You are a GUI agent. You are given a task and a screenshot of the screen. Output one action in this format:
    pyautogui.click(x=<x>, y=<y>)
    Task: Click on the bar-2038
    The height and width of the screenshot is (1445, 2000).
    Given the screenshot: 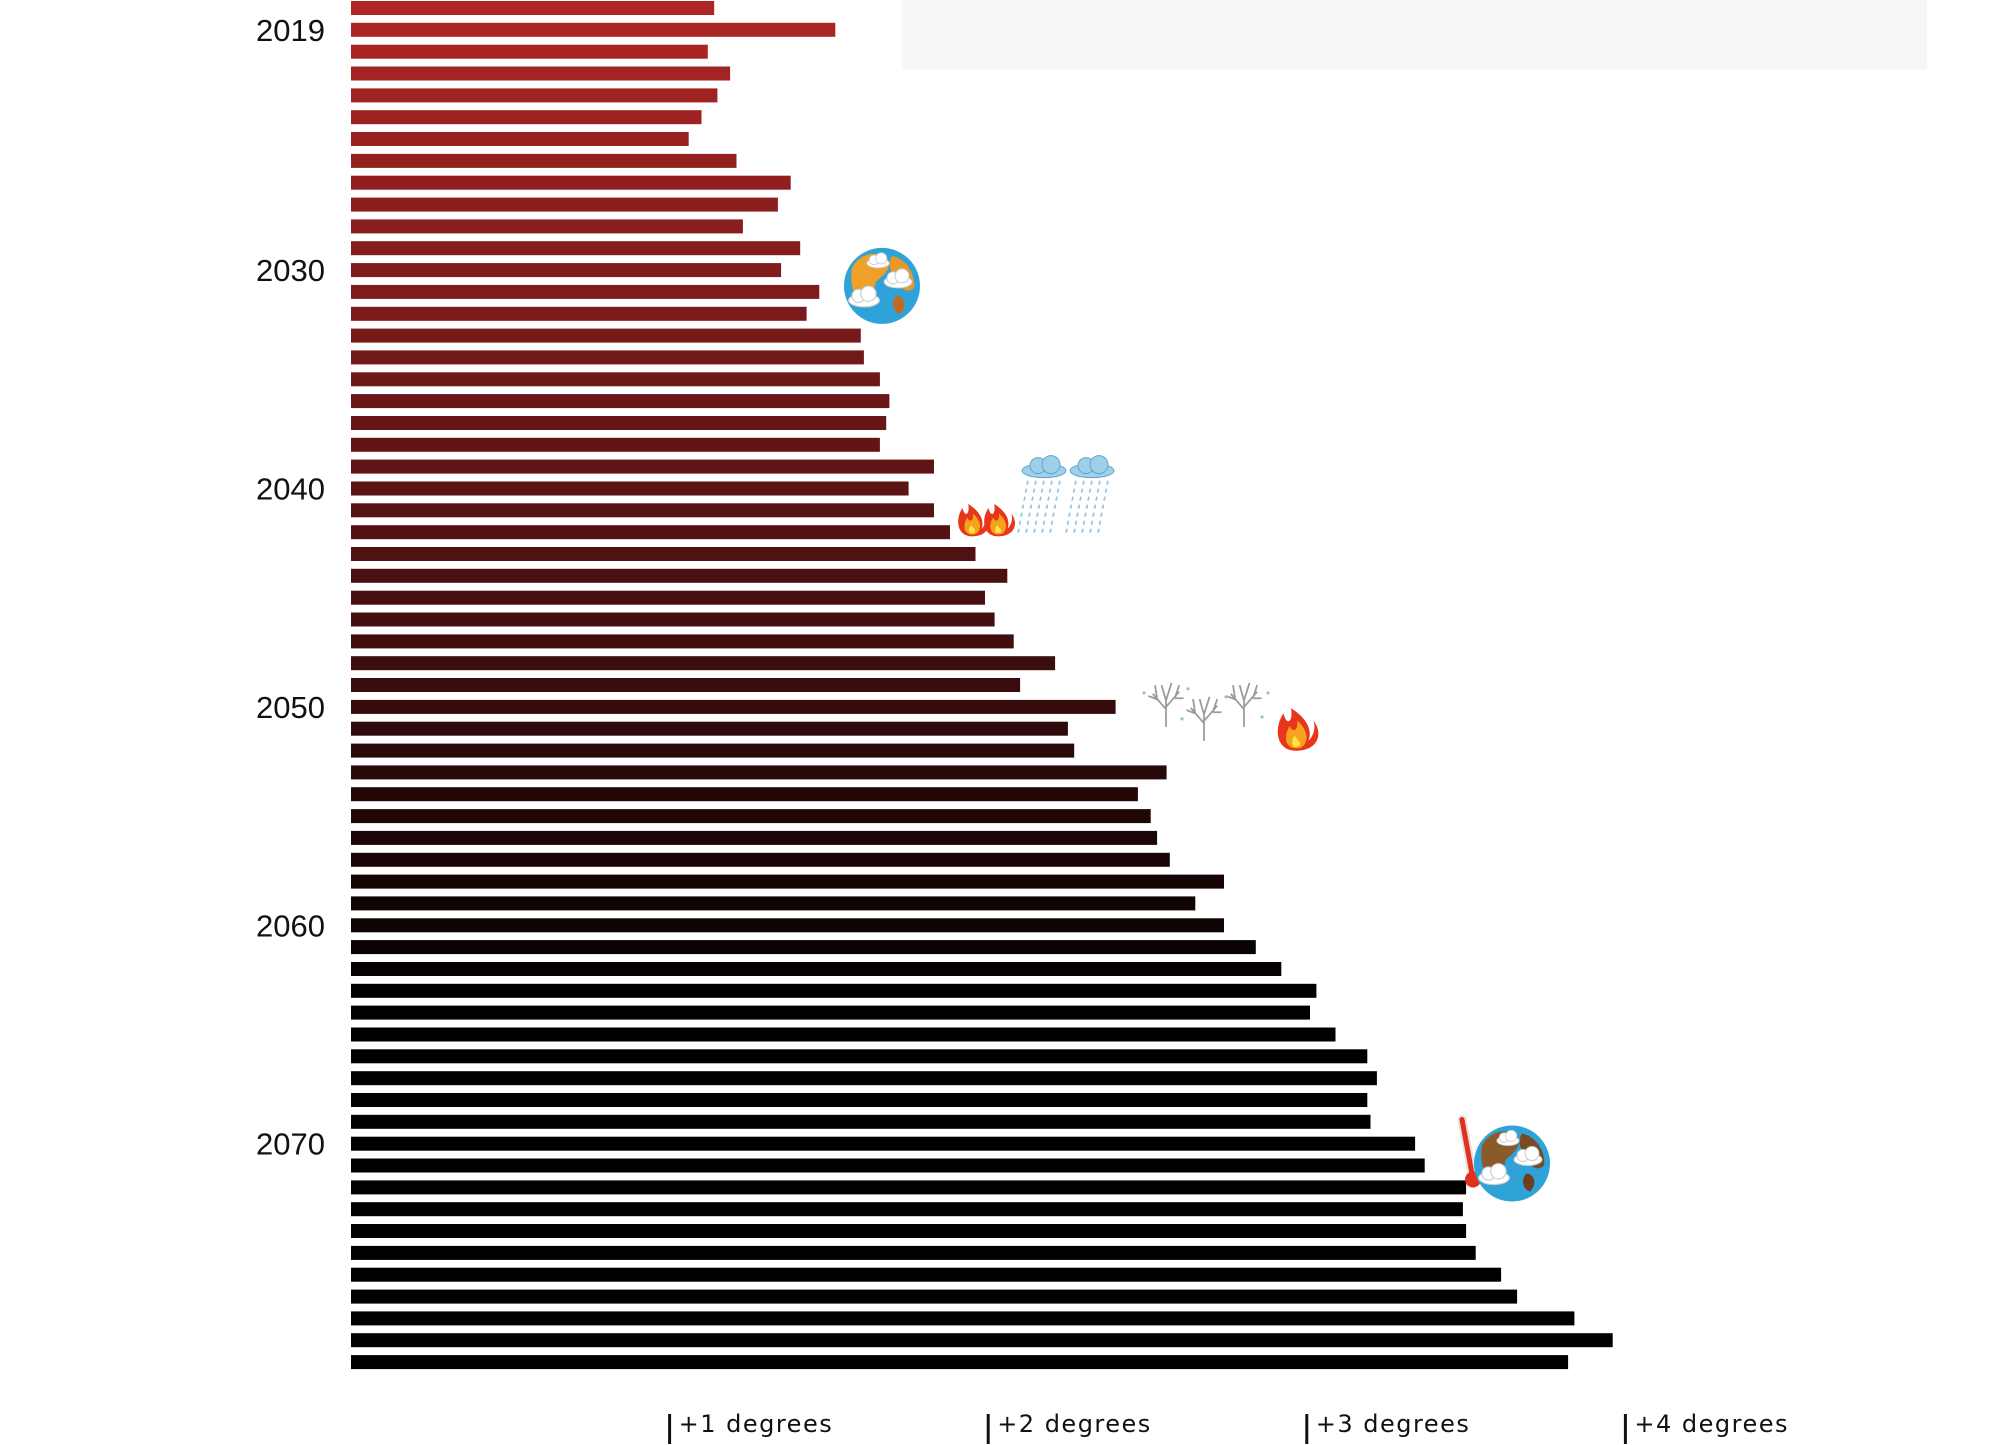 What is the action you would take?
    pyautogui.click(x=615, y=444)
    